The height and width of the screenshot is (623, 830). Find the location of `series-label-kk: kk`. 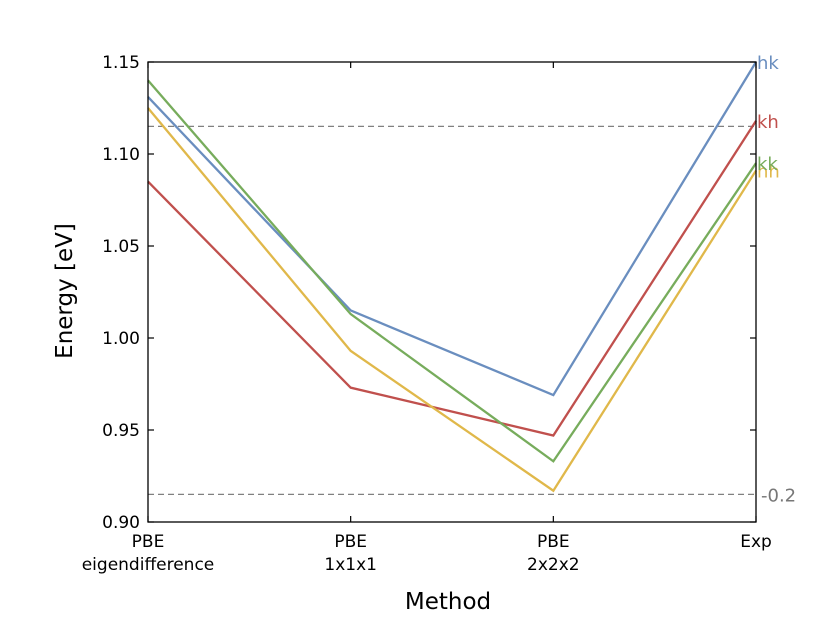

series-label-kk: kk is located at coordinates (767, 164).